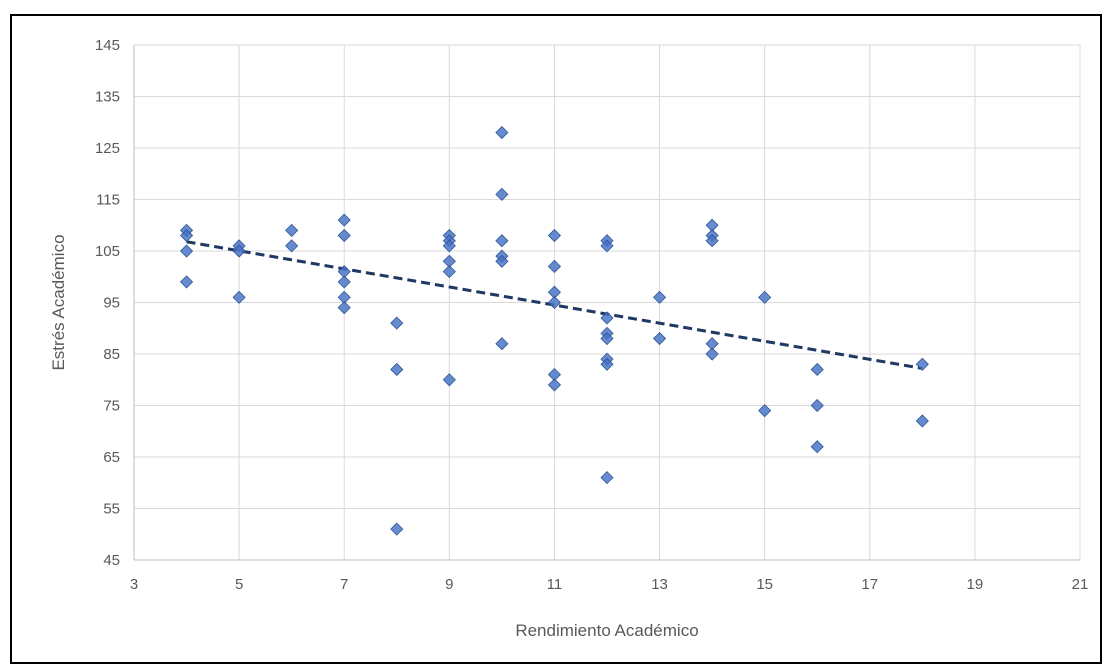  Describe the element at coordinates (555, 584) in the screenshot. I see `x-tick-label: 11` at that location.